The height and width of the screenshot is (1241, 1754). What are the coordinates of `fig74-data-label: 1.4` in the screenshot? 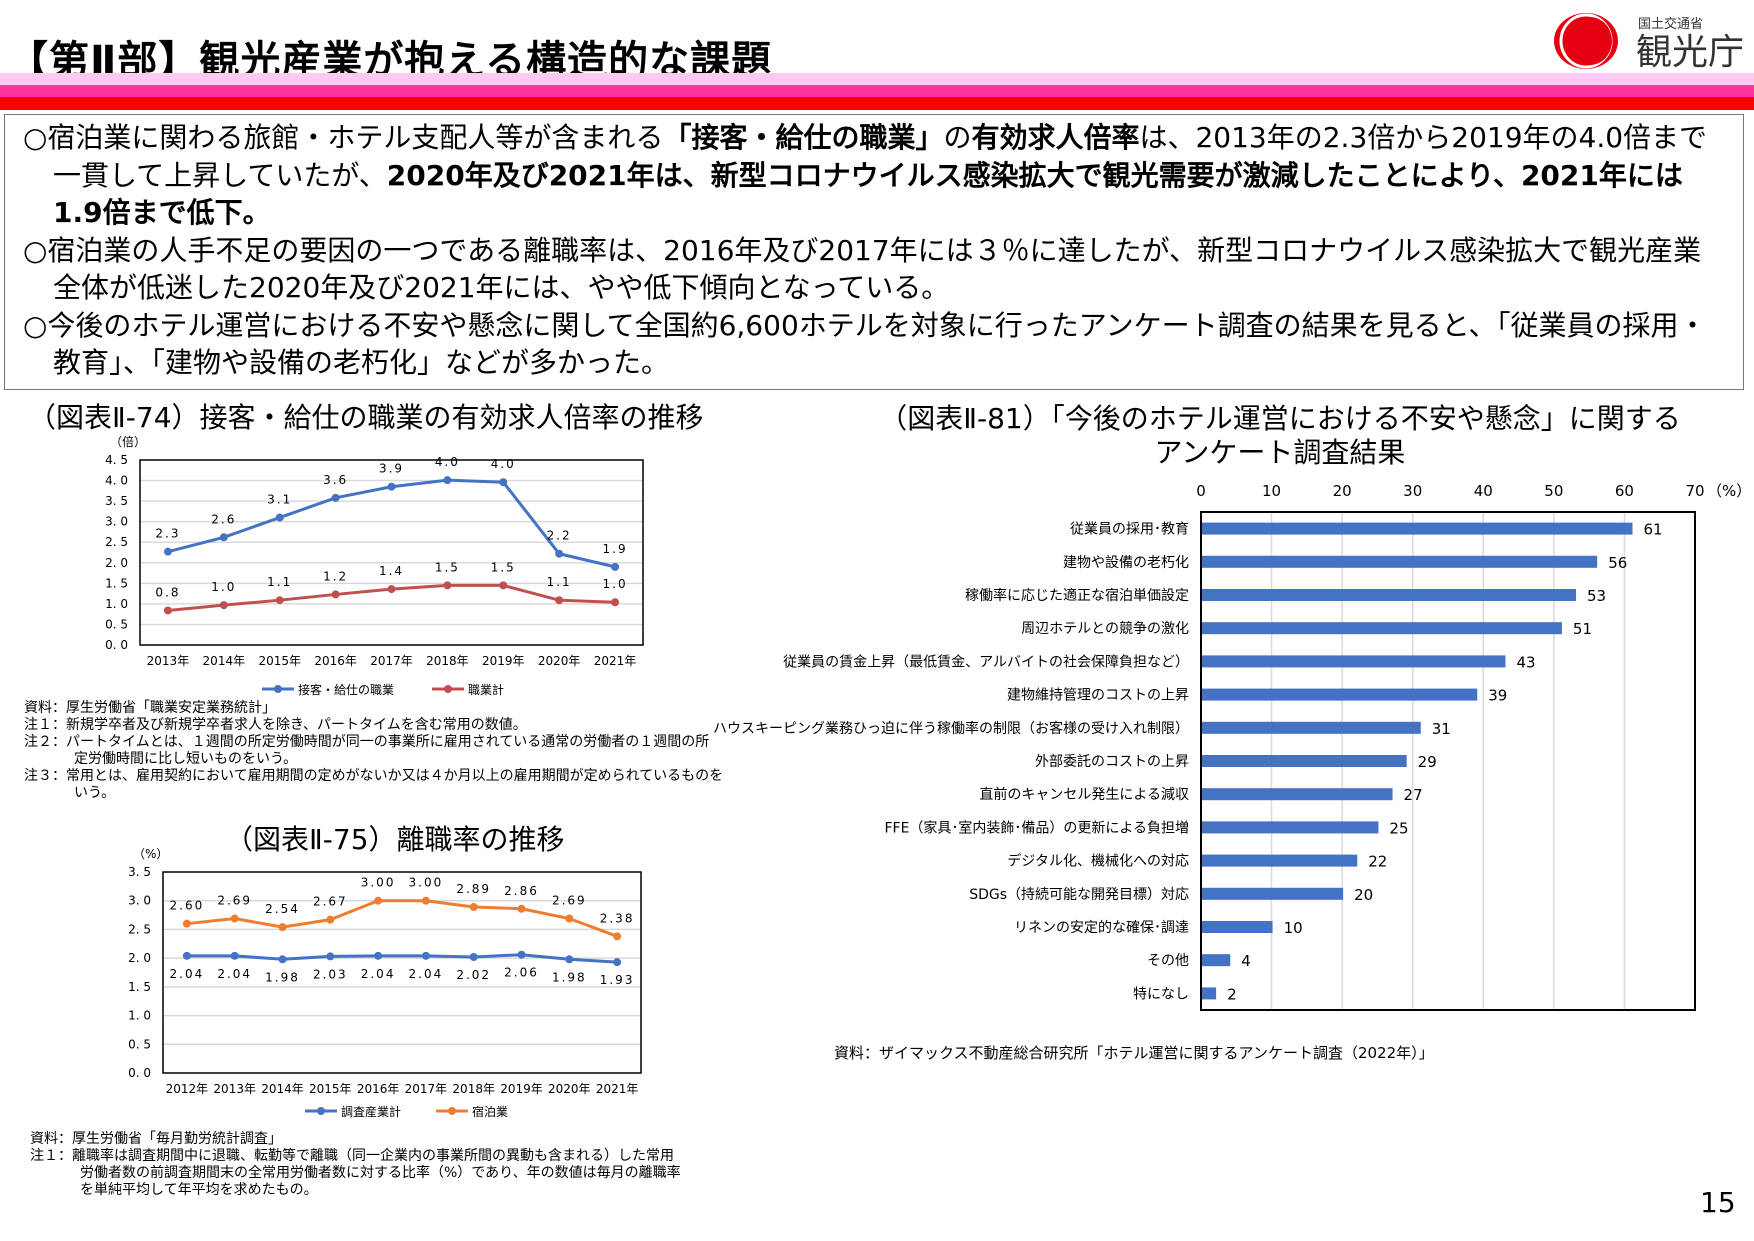 It's located at (391, 571).